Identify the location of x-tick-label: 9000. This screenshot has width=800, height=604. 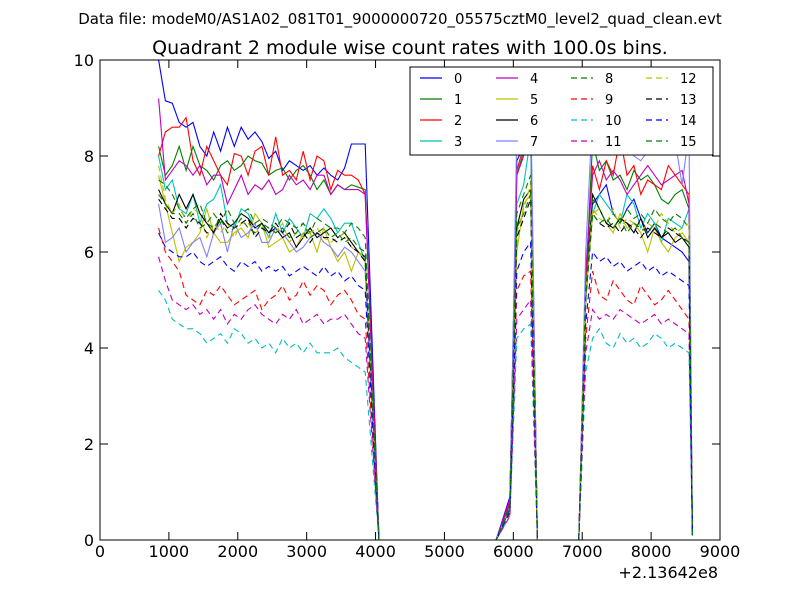
(720, 551).